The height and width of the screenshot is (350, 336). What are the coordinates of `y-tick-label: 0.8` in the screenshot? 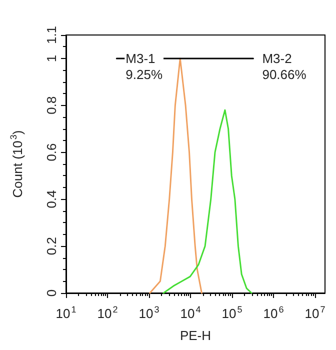 It's located at (51, 105).